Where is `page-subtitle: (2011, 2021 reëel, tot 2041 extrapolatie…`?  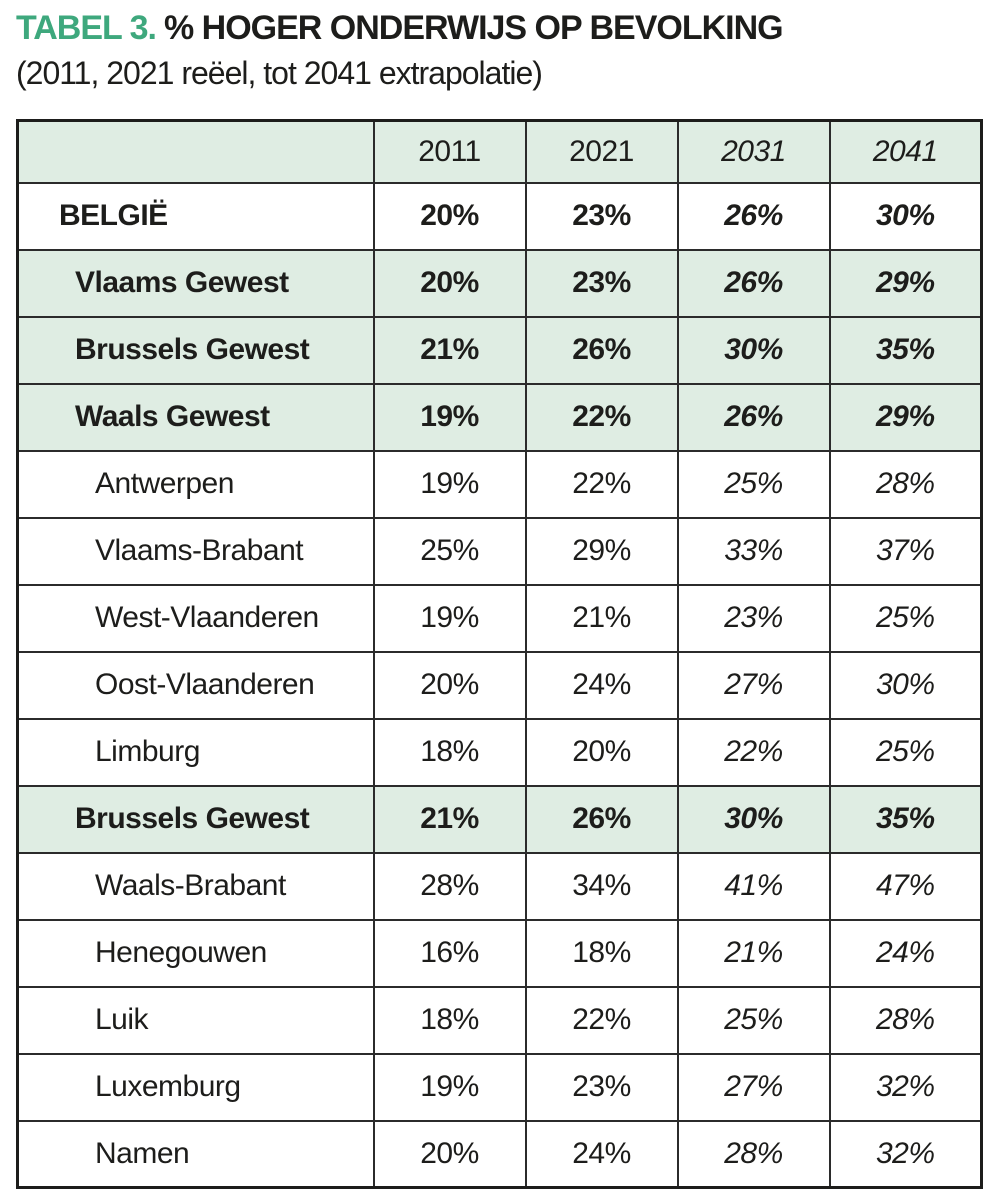
page-subtitle: (2011, 2021 reëel, tot 2041 extrapolatie… is located at coordinates (279, 73).